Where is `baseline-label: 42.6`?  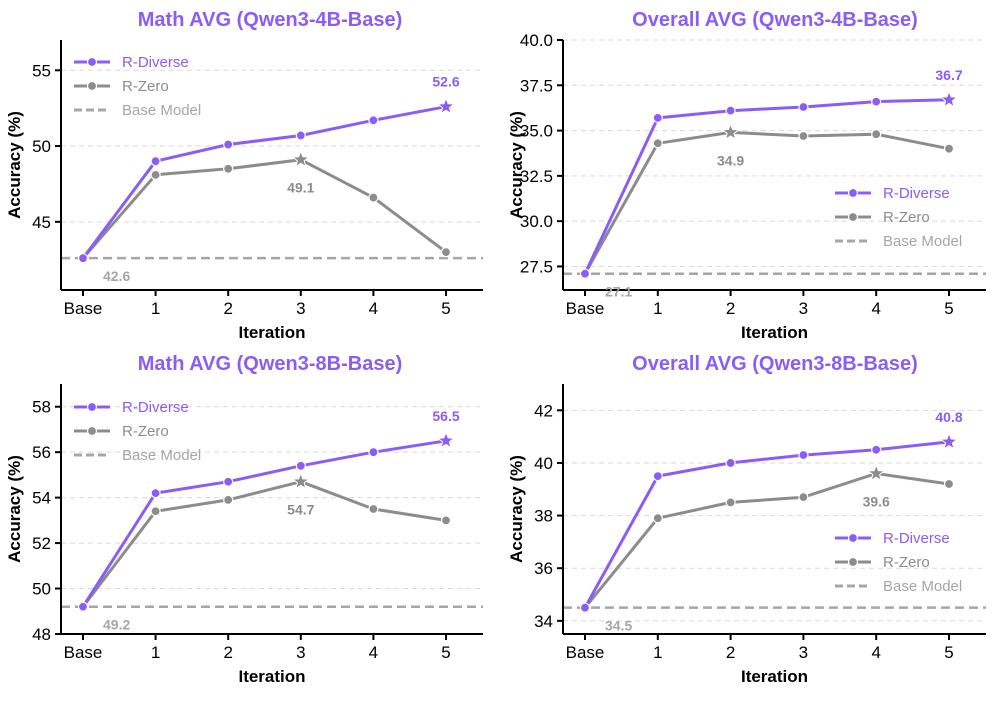
baseline-label: 42.6 is located at coordinates (116, 276).